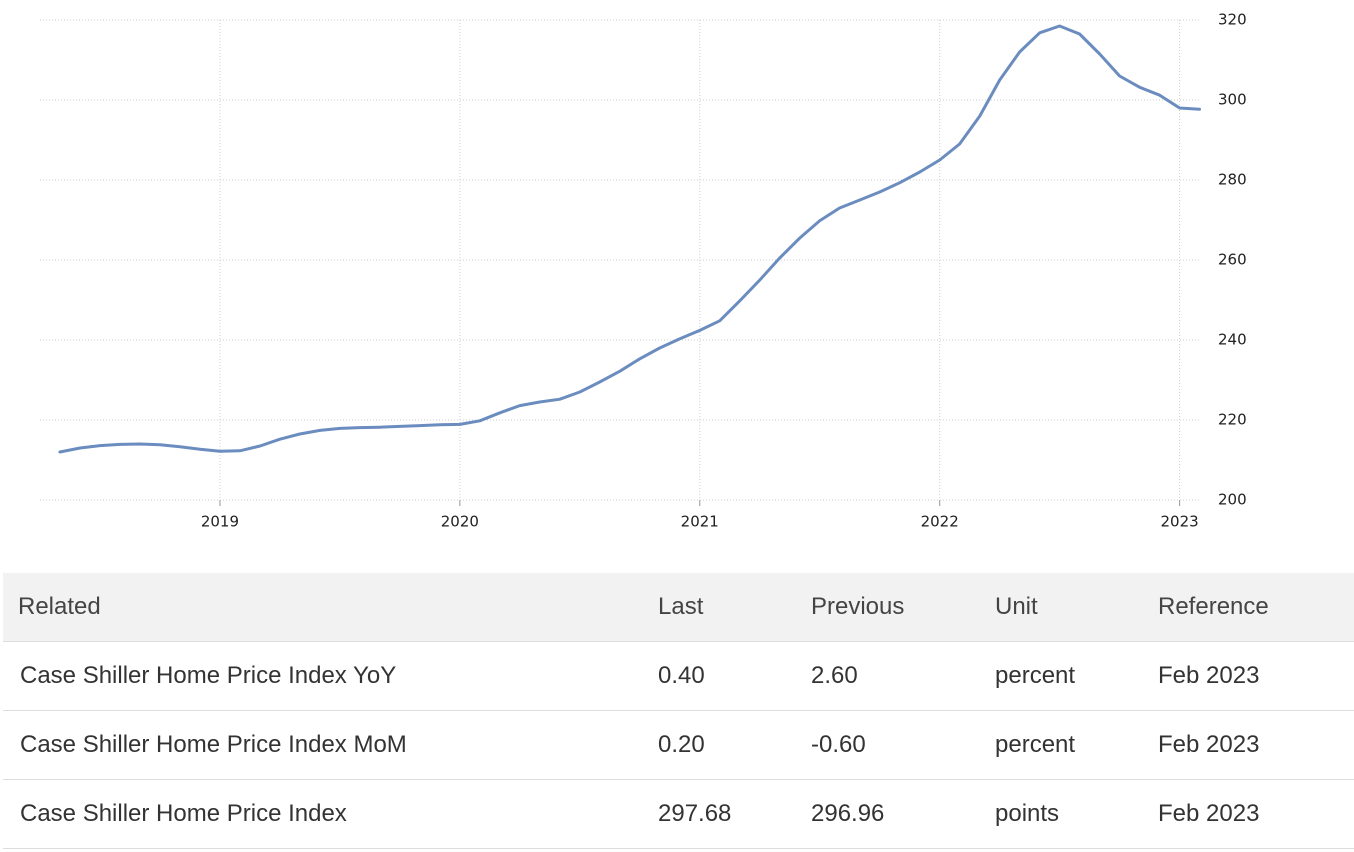  I want to click on table-cell: -0.60, so click(903, 745).